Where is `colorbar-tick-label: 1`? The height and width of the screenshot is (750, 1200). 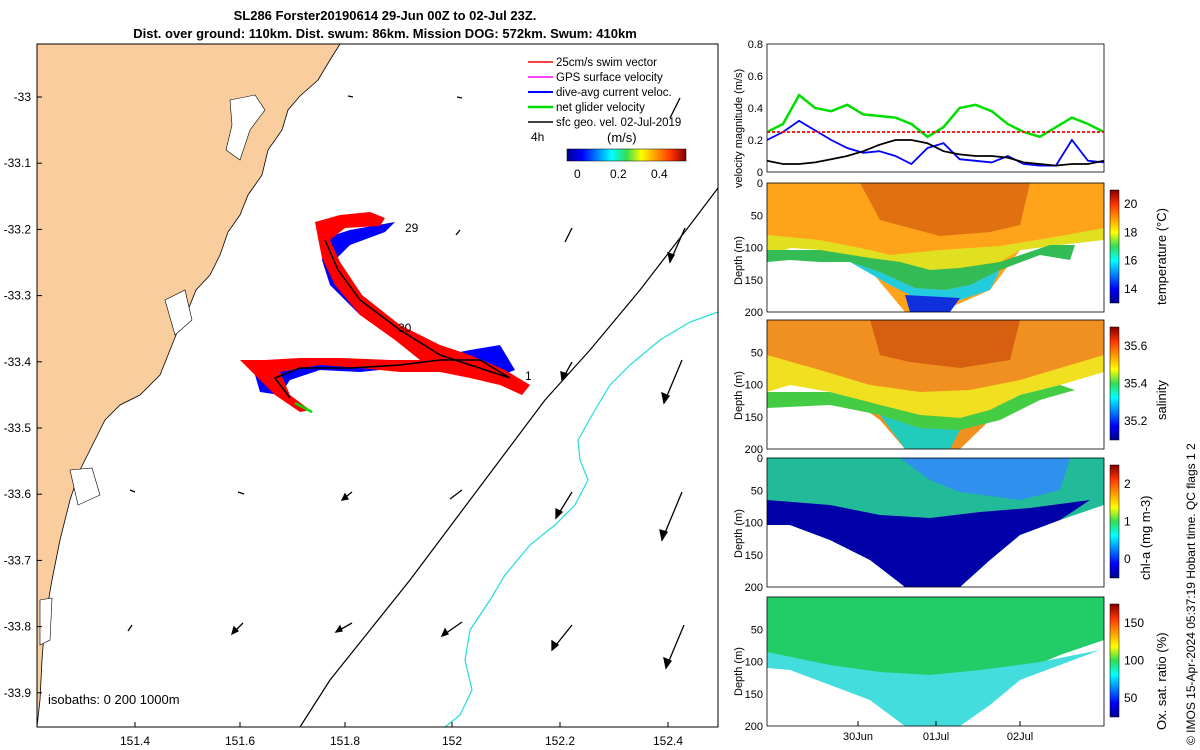 colorbar-tick-label: 1 is located at coordinates (1127, 522).